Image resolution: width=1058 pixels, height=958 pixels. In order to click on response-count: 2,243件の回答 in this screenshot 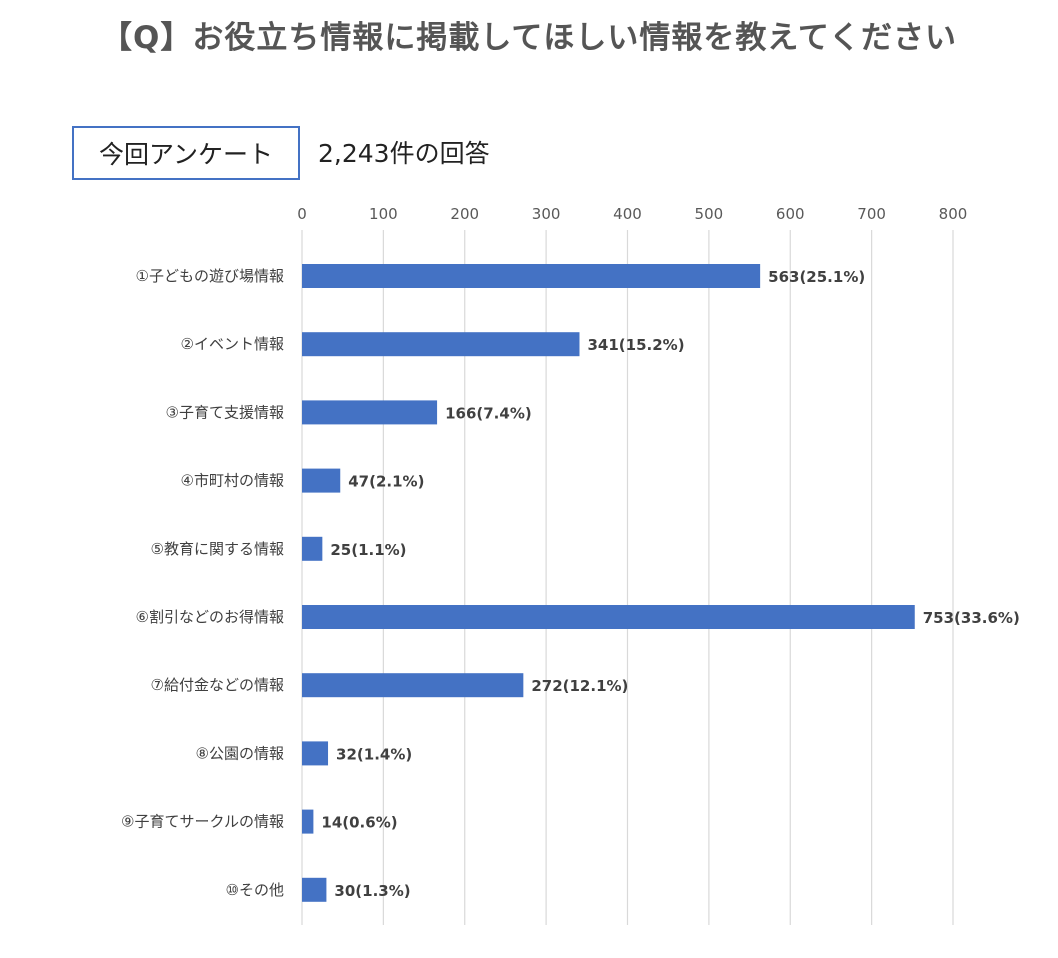, I will do `click(404, 153)`.